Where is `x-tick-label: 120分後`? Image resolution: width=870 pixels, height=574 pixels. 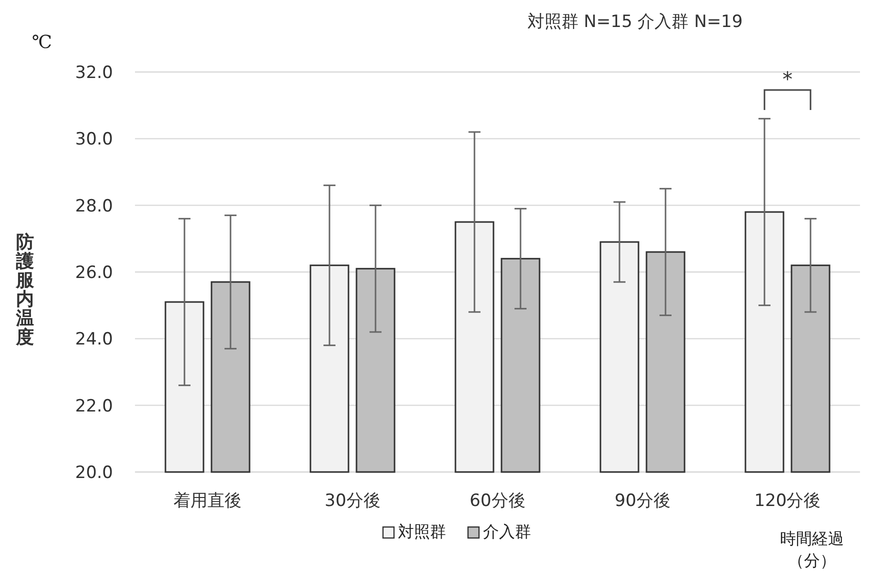 x-tick-label: 120分後 is located at coordinates (787, 501).